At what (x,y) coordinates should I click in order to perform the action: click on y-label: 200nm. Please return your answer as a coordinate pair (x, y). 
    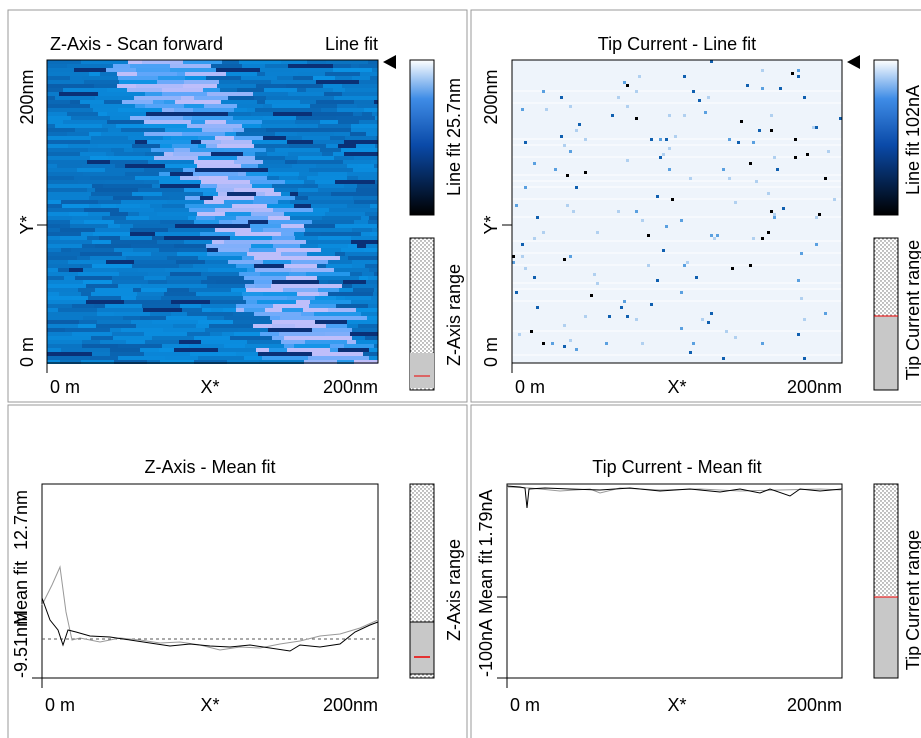
    Looking at the image, I should click on (491, 96).